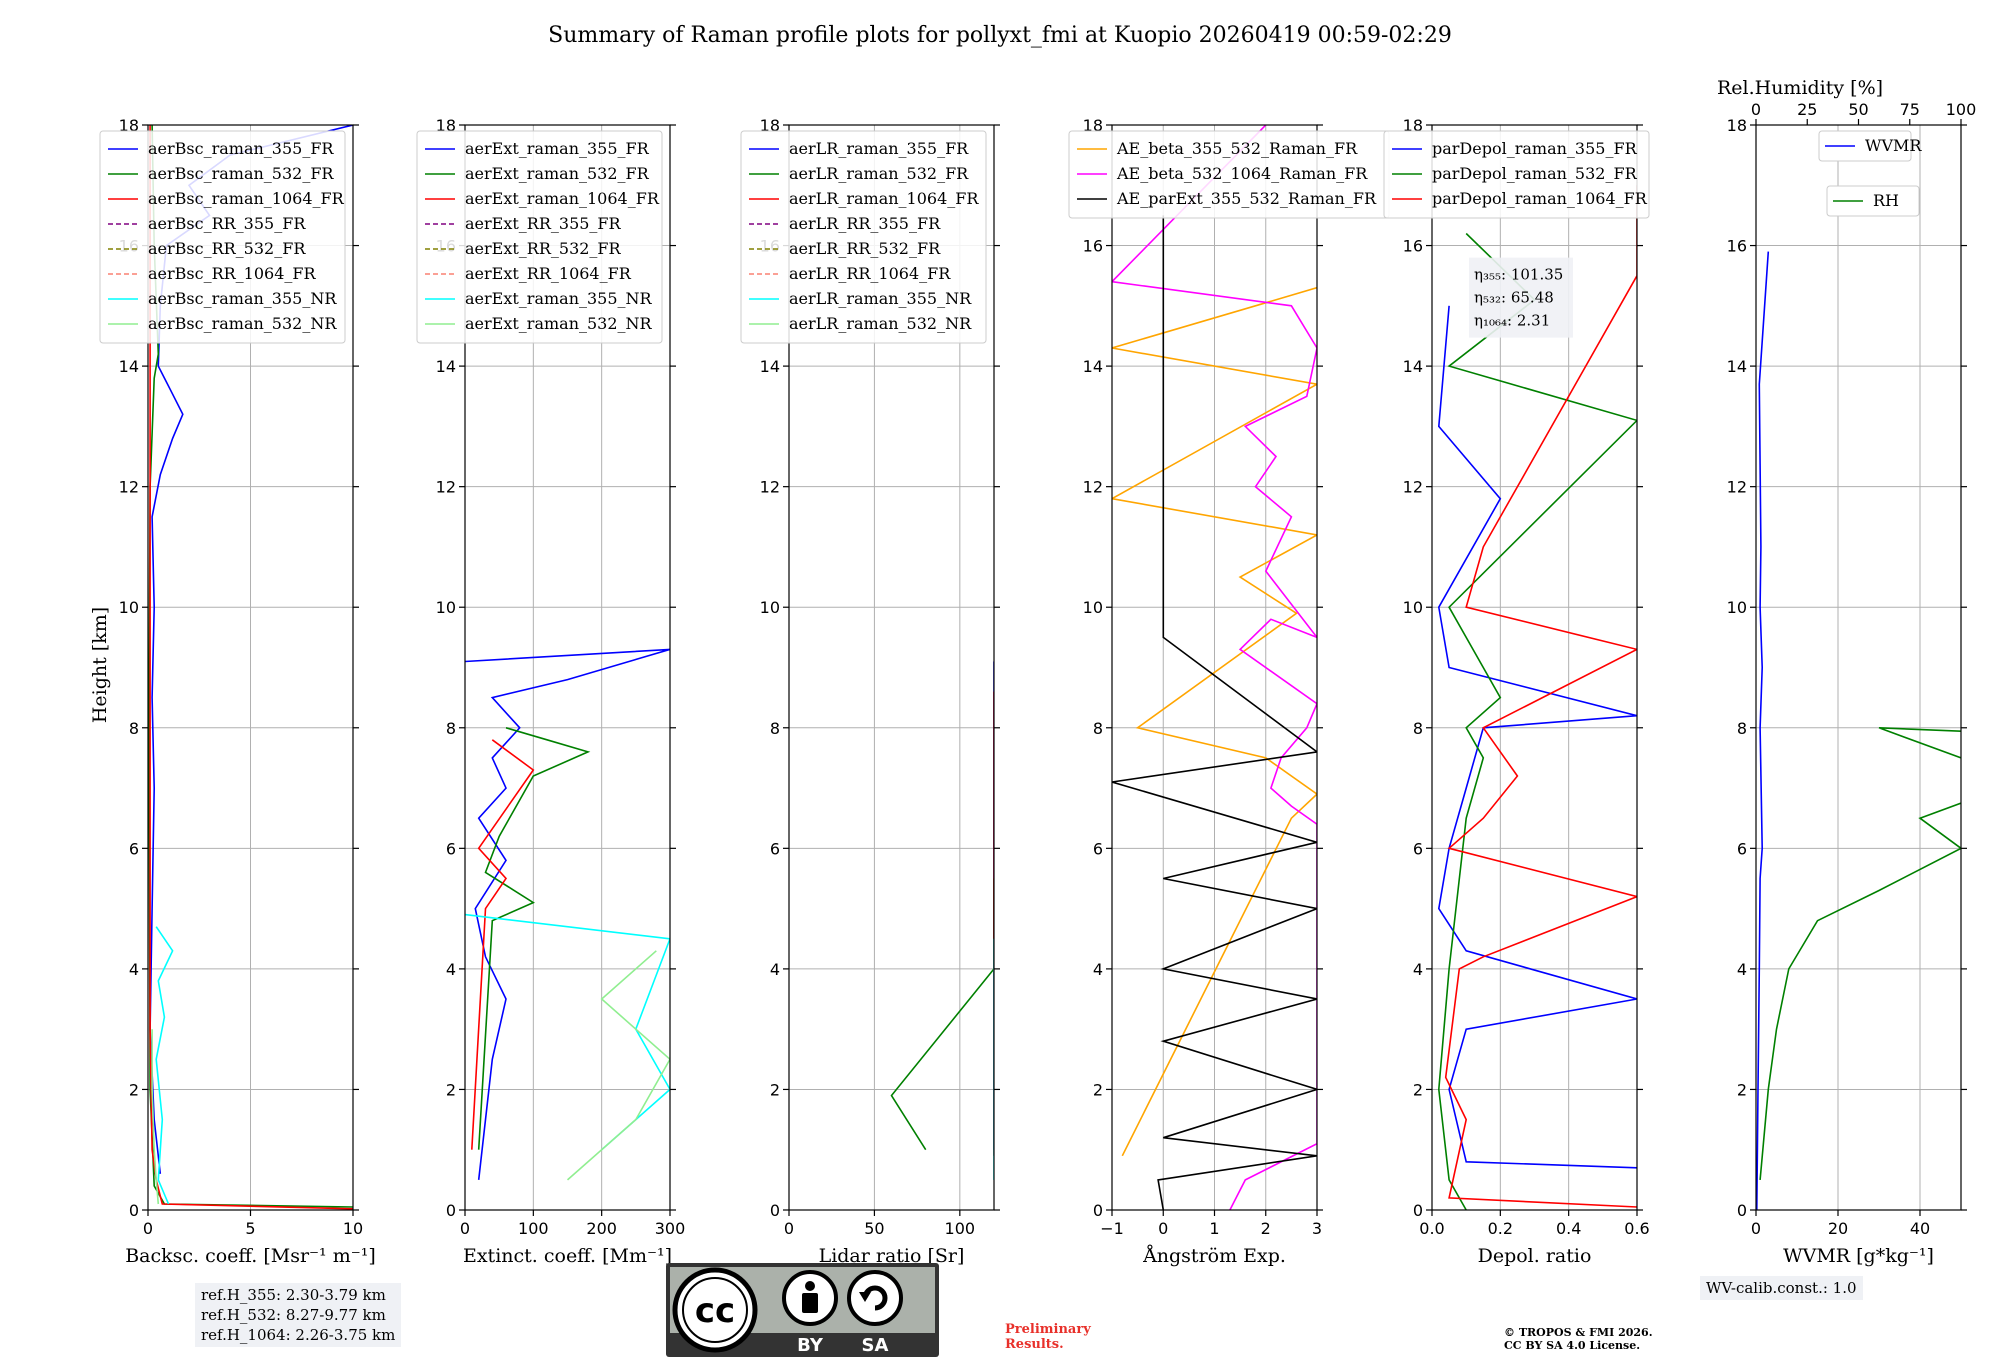 This screenshot has height=1360, width=2000. What do you see at coordinates (1537, 737) in the screenshot?
I see `series-line-parDepol_raman_355_FR` at bounding box center [1537, 737].